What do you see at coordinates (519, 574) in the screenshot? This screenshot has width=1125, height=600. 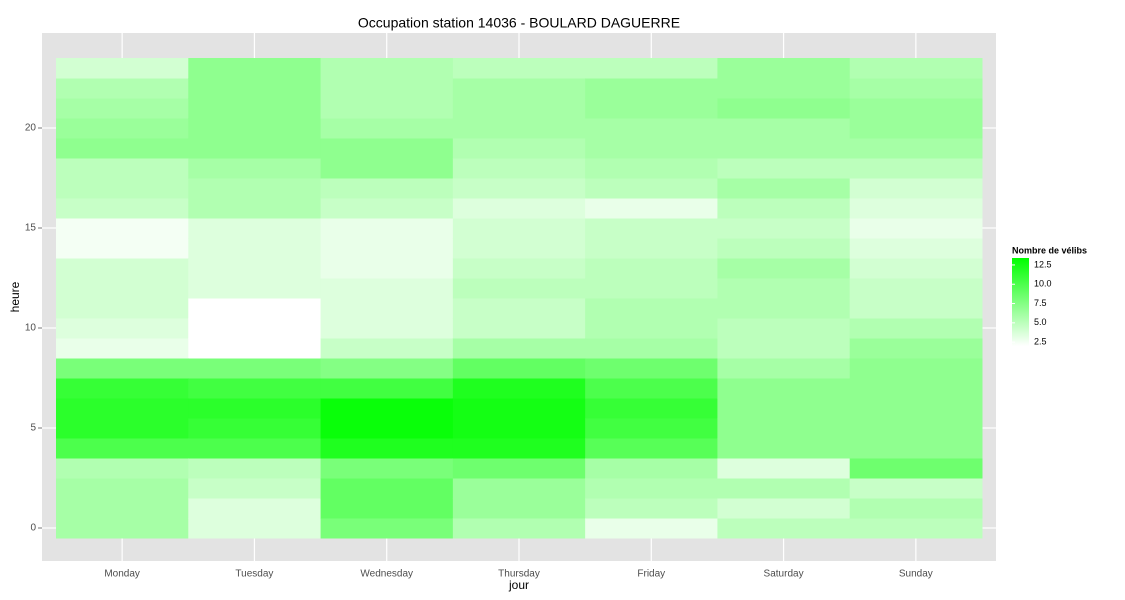 I see `x-tick-label: Thursday` at bounding box center [519, 574].